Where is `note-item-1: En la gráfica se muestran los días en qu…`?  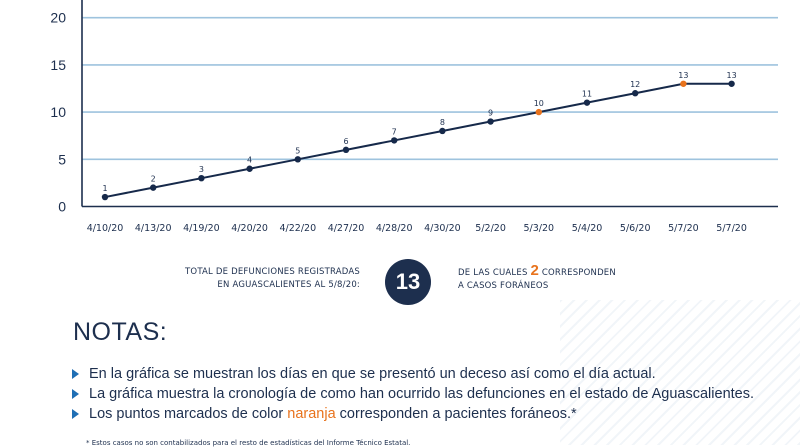
note-item-1: En la gráfica se muestran los días en qu… is located at coordinates (422, 374).